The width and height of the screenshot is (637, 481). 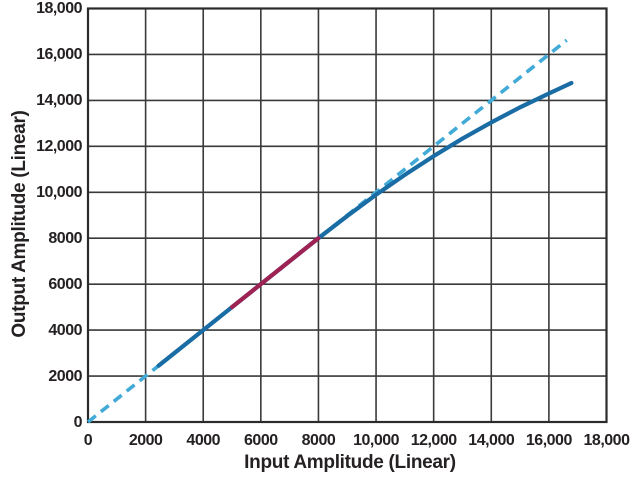 I want to click on y-tick-label-8: 16,000, so click(x=59, y=54).